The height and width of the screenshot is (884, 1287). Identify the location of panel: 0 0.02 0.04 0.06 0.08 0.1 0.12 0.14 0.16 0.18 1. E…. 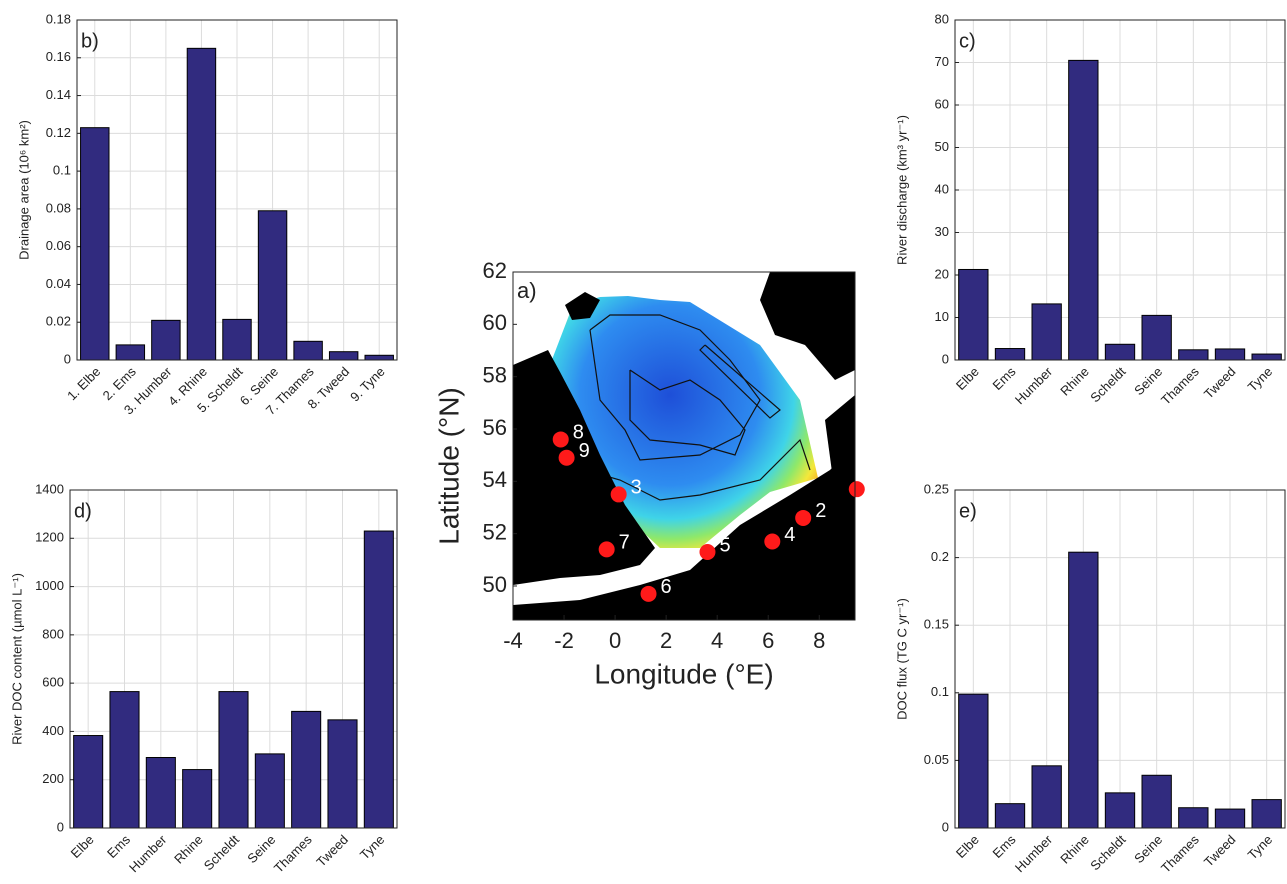
(207, 214).